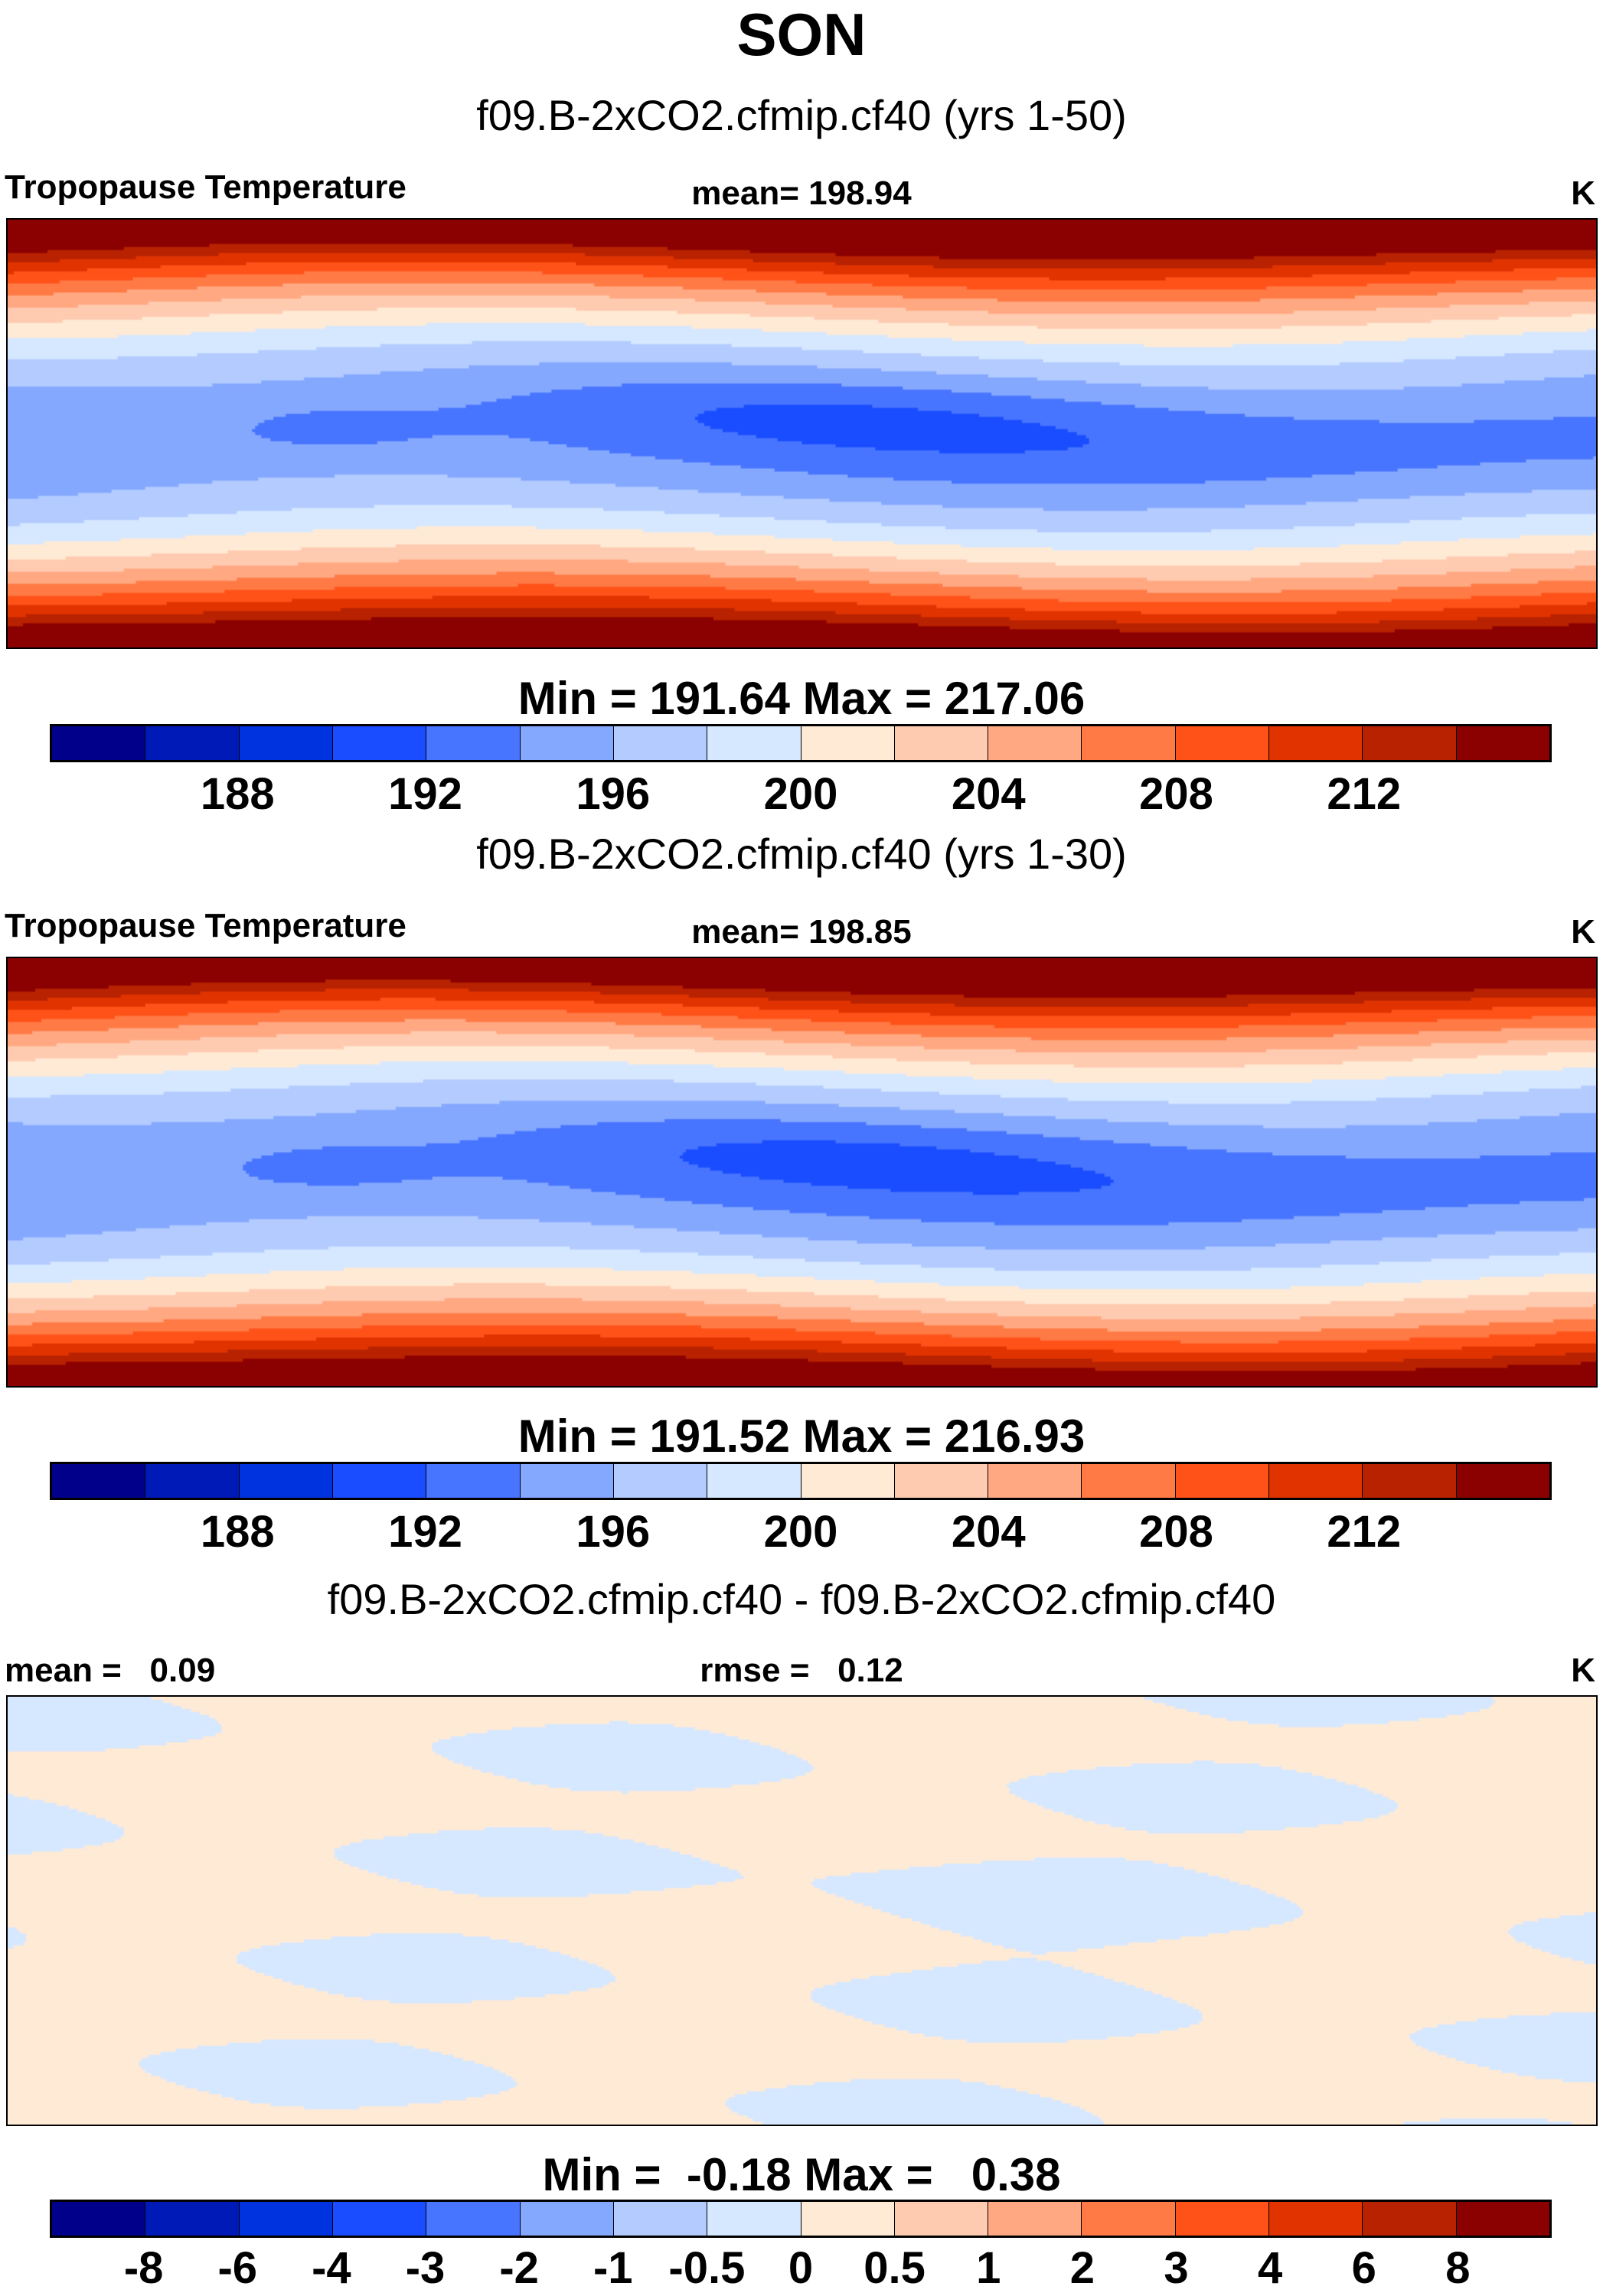 This screenshot has height=2296, width=1603. I want to click on colorbar-tick-label: 8, so click(1458, 2268).